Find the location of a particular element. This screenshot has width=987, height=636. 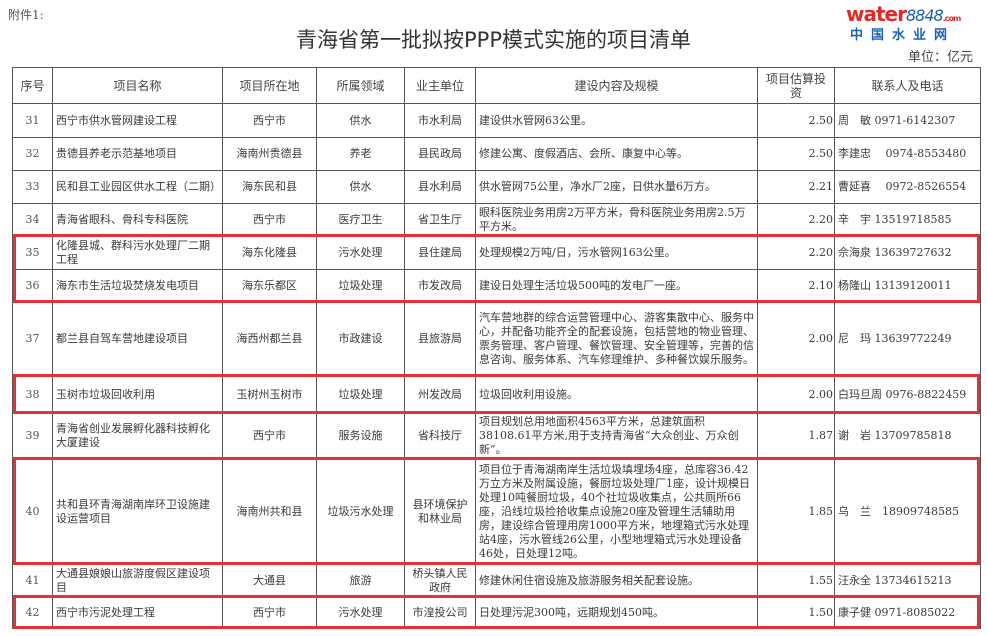

project-investment: 2.50 is located at coordinates (796, 154).